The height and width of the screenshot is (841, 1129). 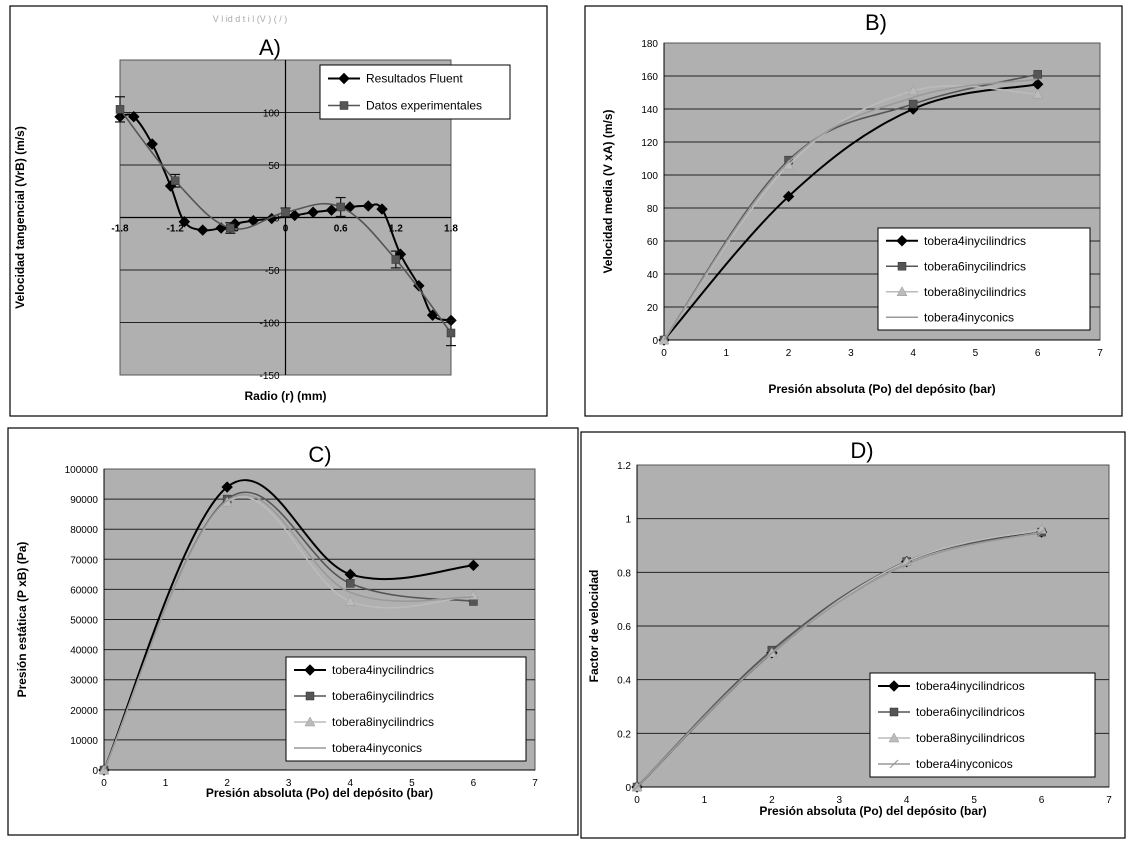 What do you see at coordinates (272, 271) in the screenshot?
I see `panel-a-y-tick-label: -50` at bounding box center [272, 271].